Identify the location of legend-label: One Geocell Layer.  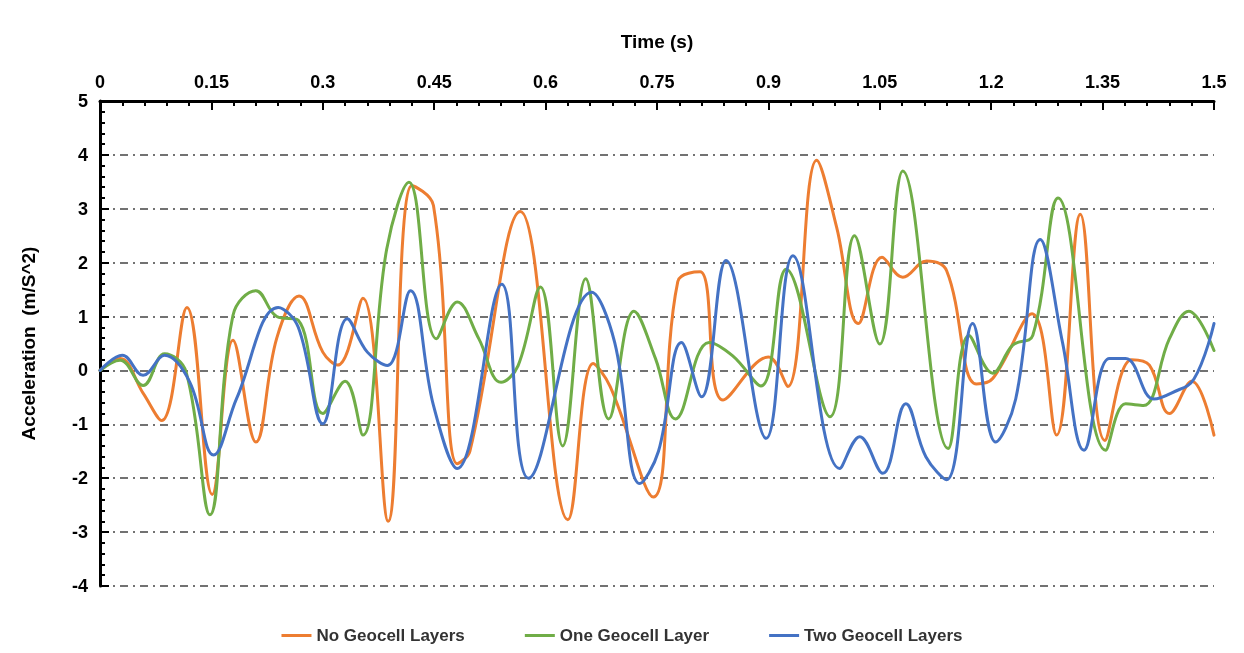
(634, 635).